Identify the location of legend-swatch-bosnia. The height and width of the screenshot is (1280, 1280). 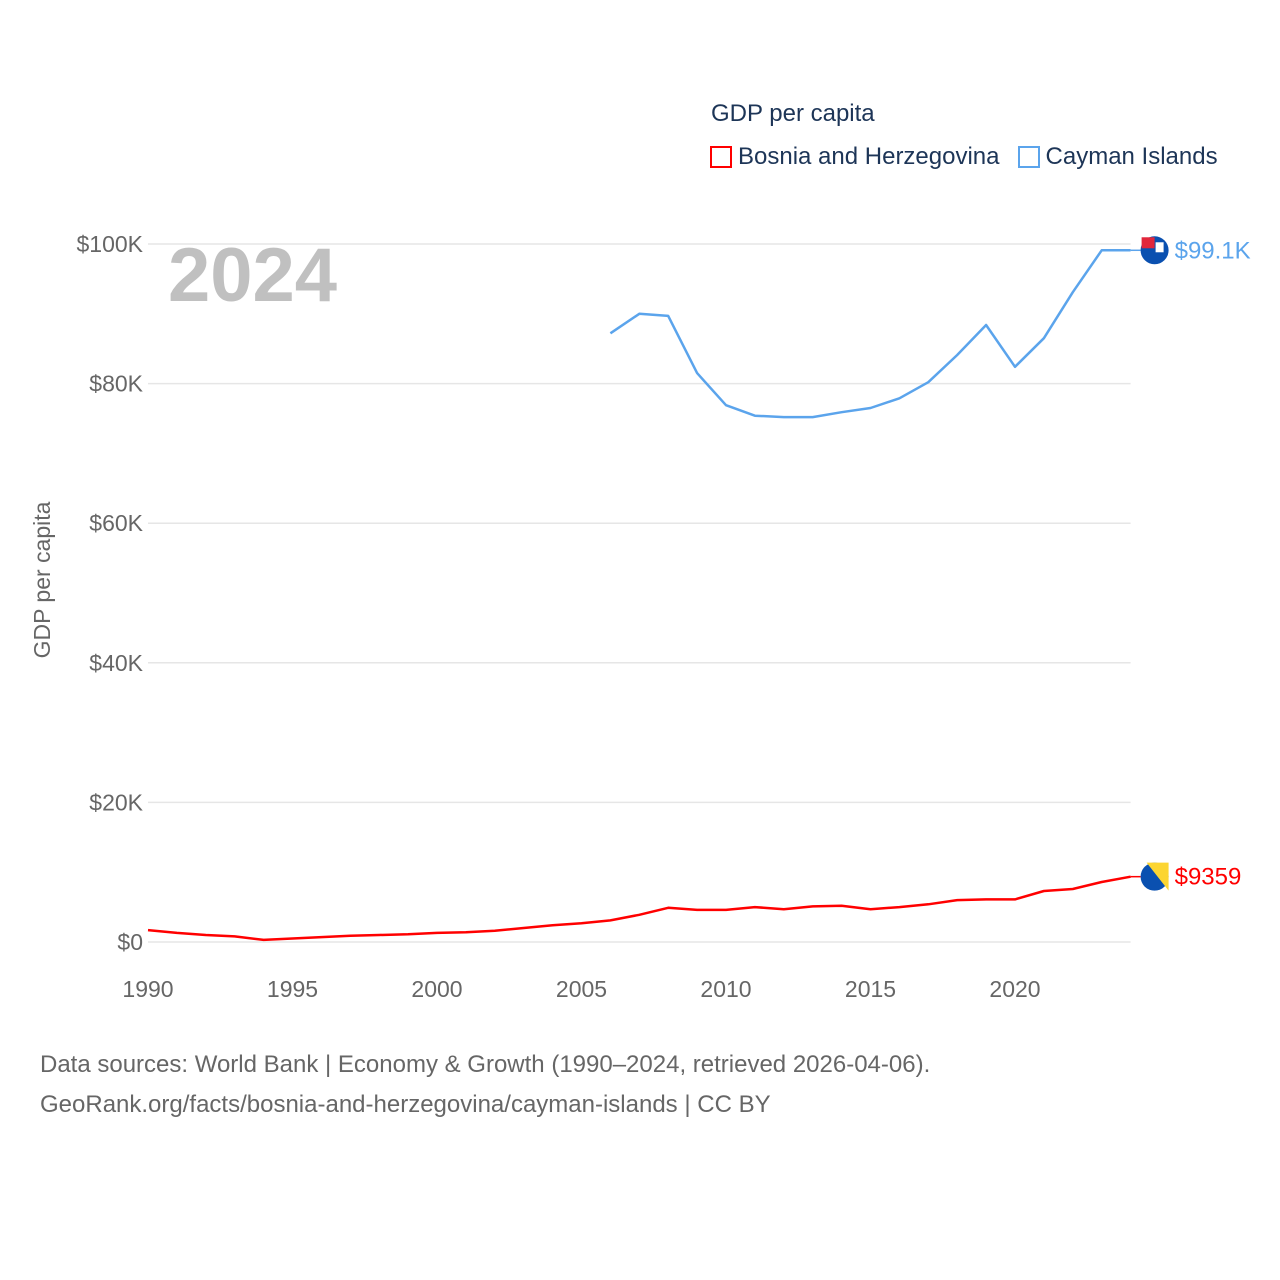
(721, 157).